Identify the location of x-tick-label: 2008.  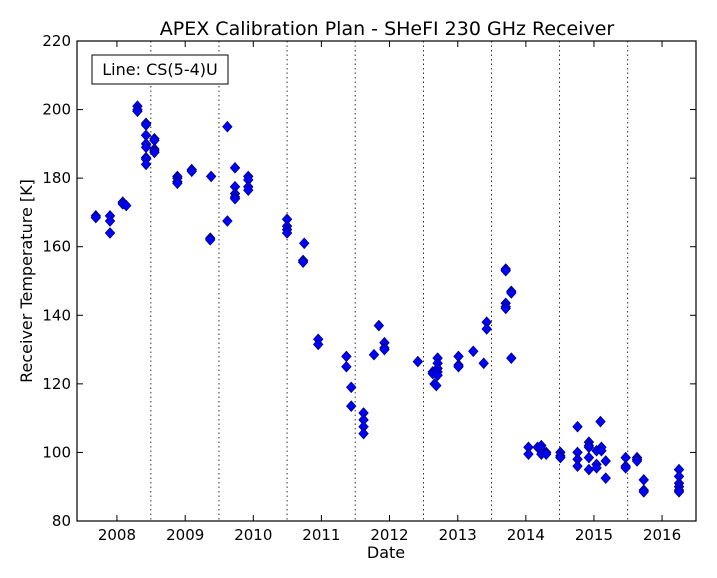
(117, 535).